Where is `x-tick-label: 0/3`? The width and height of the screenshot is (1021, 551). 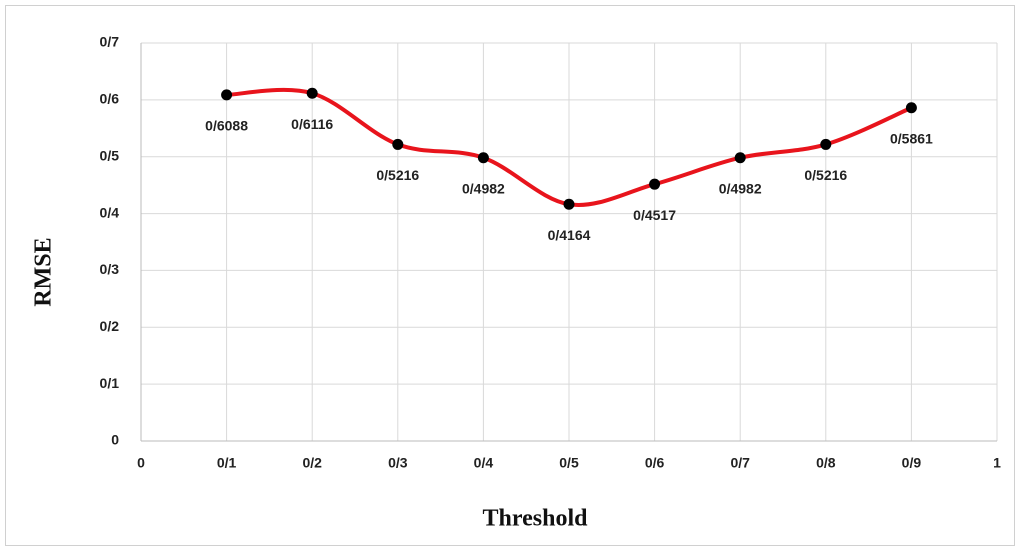 x-tick-label: 0/3 is located at coordinates (398, 463).